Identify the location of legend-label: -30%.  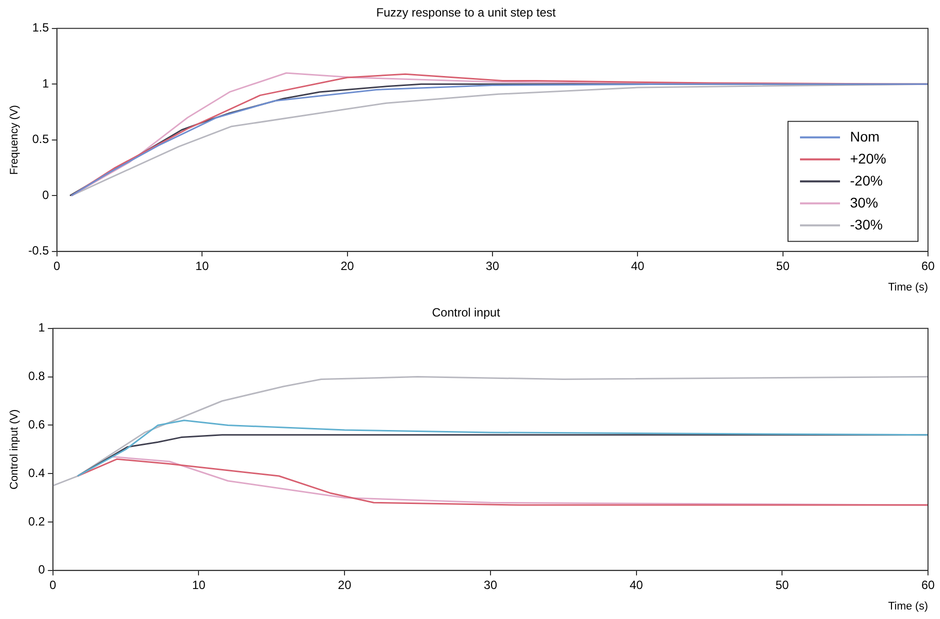
(866, 224).